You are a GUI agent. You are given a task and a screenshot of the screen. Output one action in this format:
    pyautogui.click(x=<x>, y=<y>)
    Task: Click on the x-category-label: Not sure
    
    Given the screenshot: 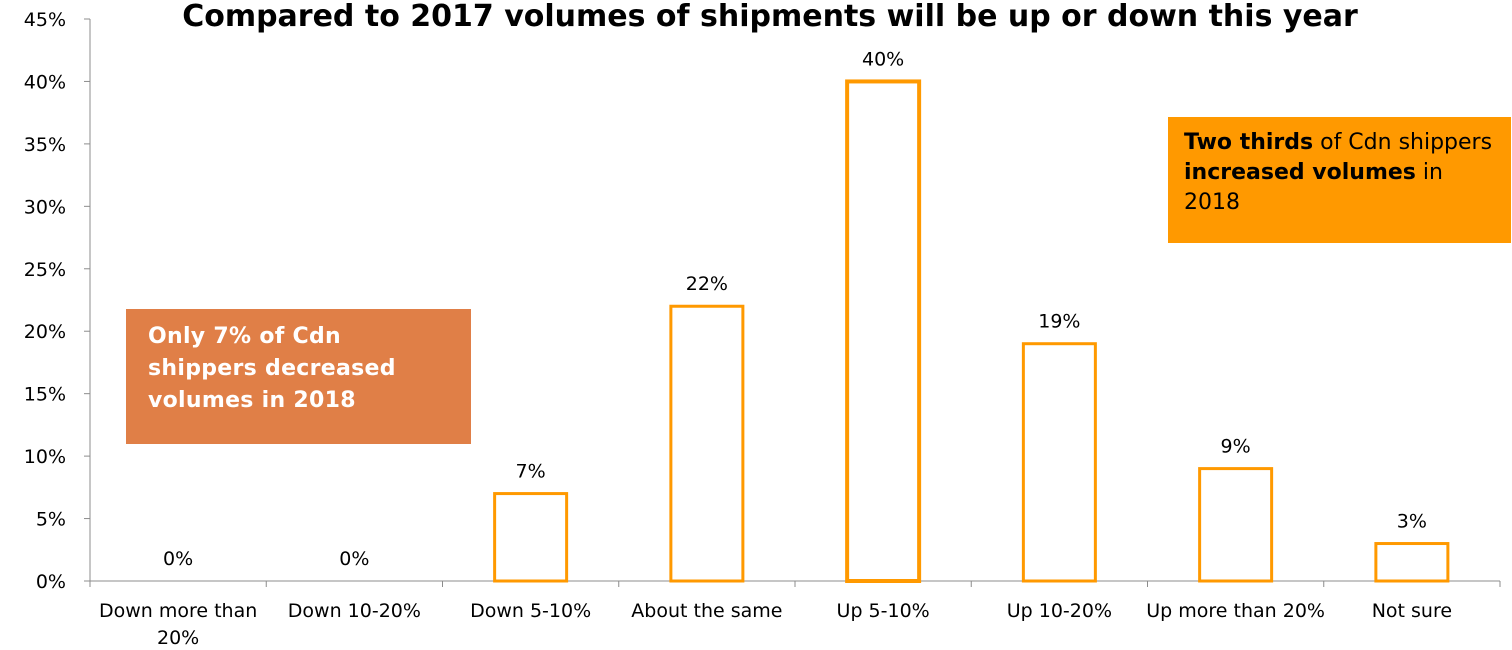 What is the action you would take?
    pyautogui.click(x=1412, y=611)
    